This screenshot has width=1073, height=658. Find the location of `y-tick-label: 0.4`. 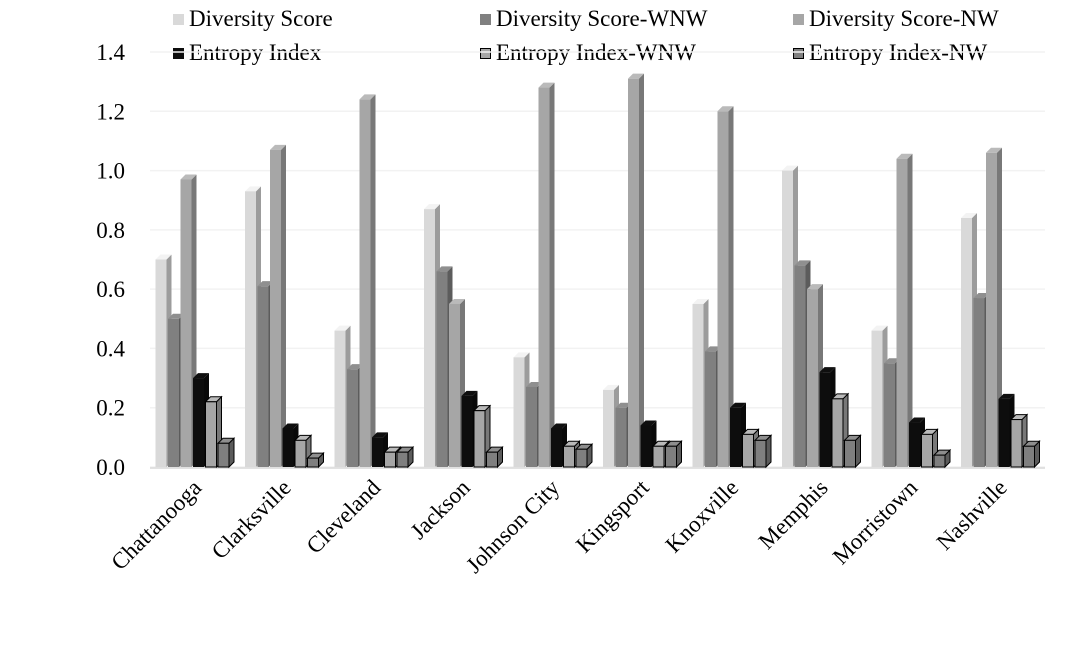

y-tick-label: 0.4 is located at coordinates (110, 348).